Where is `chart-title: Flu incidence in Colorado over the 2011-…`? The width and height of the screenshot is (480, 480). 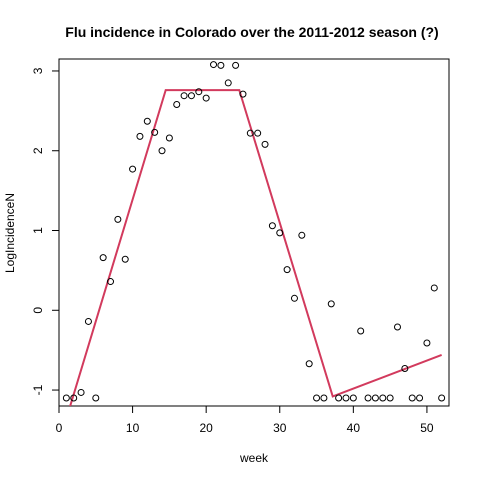 chart-title: Flu incidence in Colorado over the 2011-… is located at coordinates (251, 32).